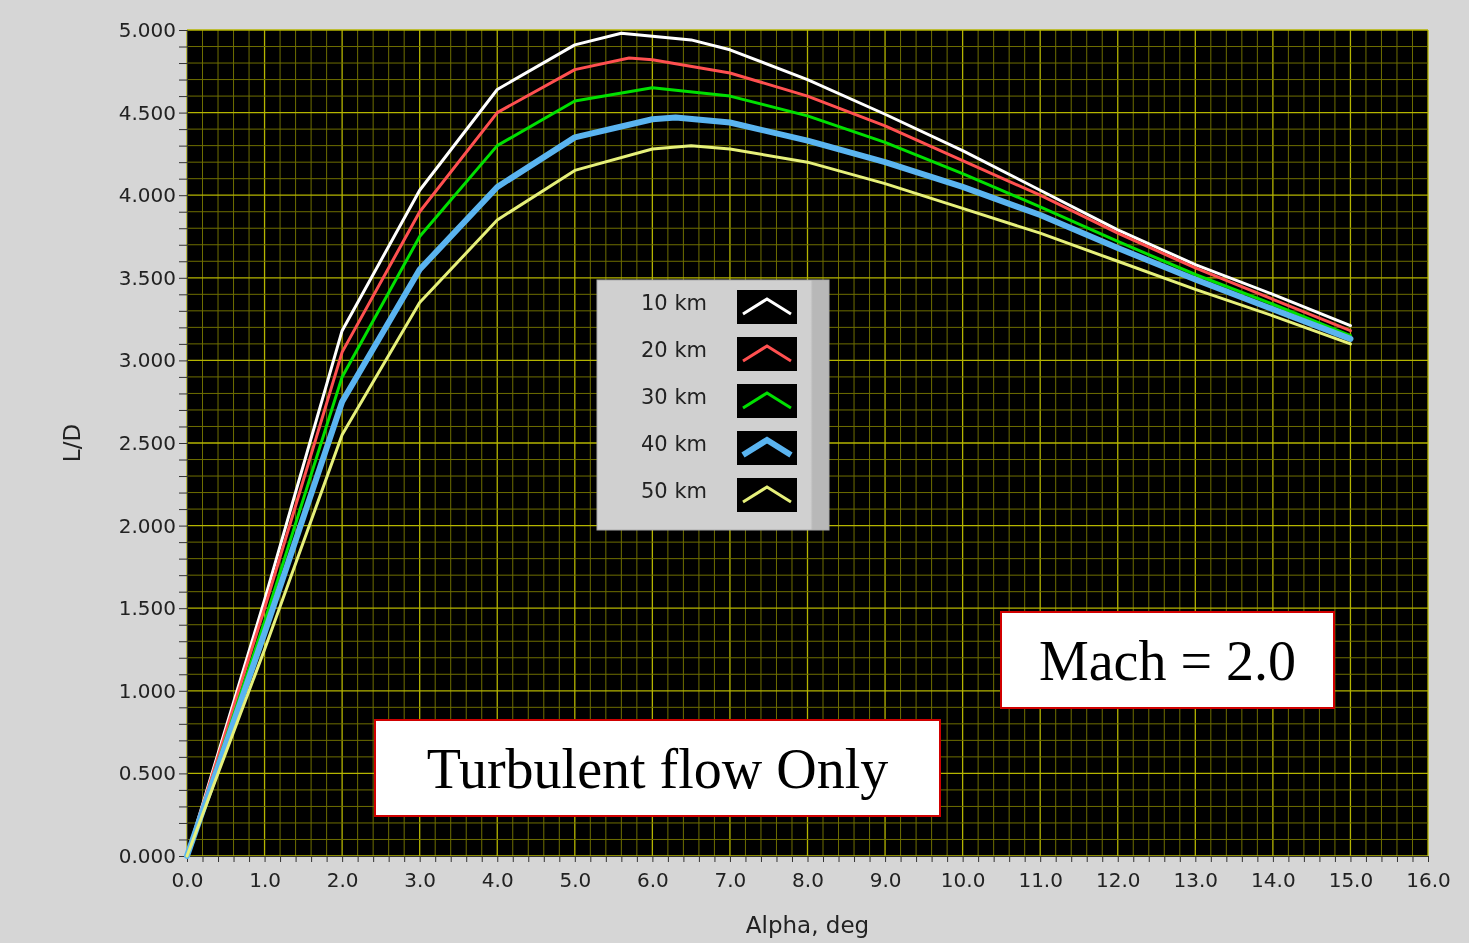 This screenshot has height=943, width=1469. I want to click on annotation: Mach = 2.0, so click(1167, 660).